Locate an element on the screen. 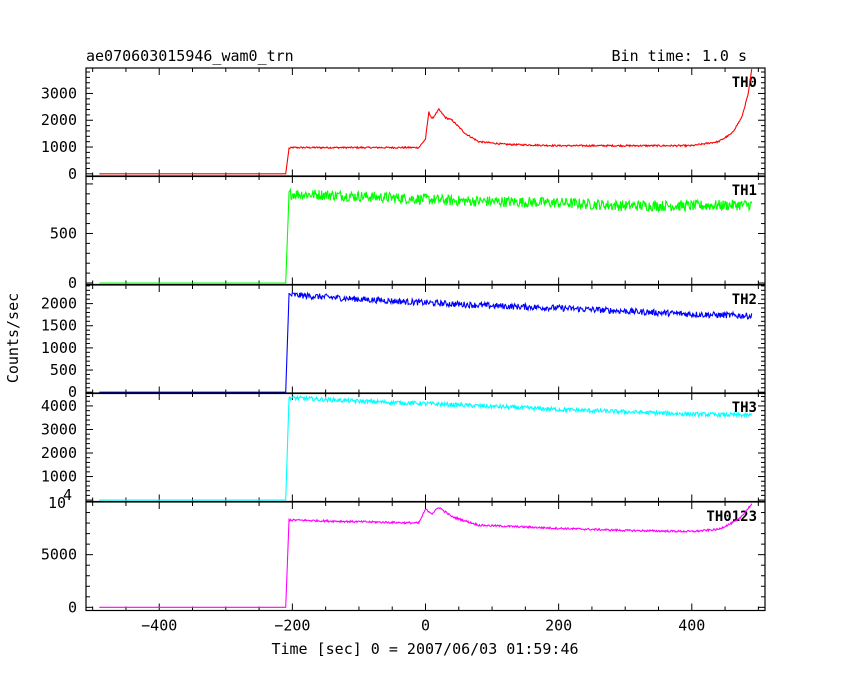 Image resolution: width=850 pixels, height=685 pixels. y-tick-label: 1500 is located at coordinates (59, 326).